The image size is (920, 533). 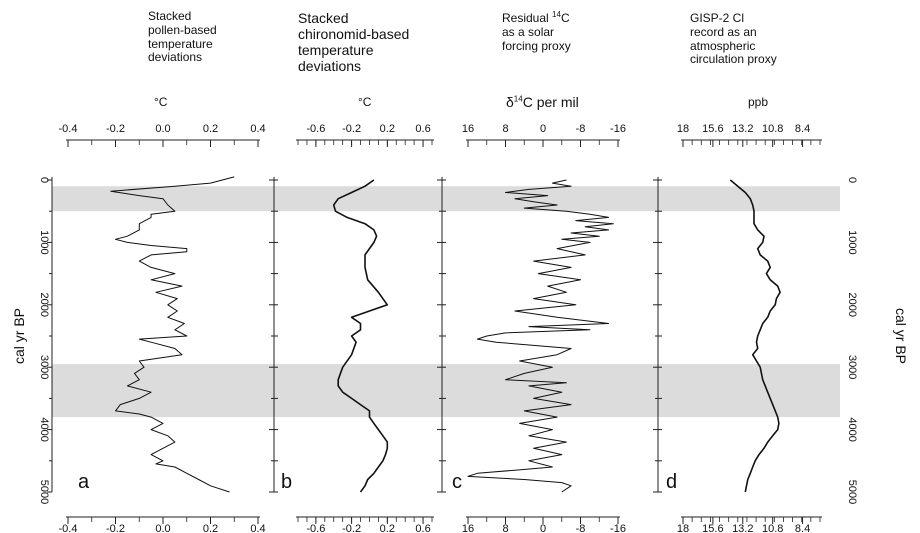 I want to click on bottom-tick-label-b: 0.2, so click(x=387, y=528).